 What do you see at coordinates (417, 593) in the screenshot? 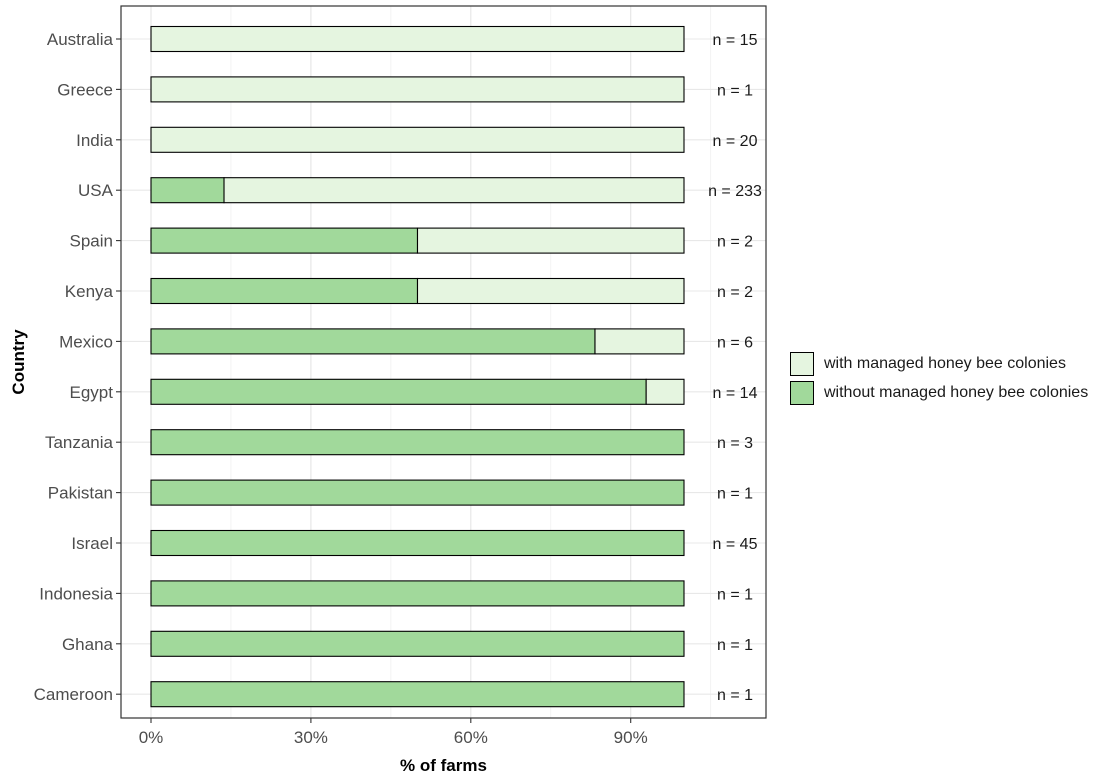
I see `bar-indonesia-without` at bounding box center [417, 593].